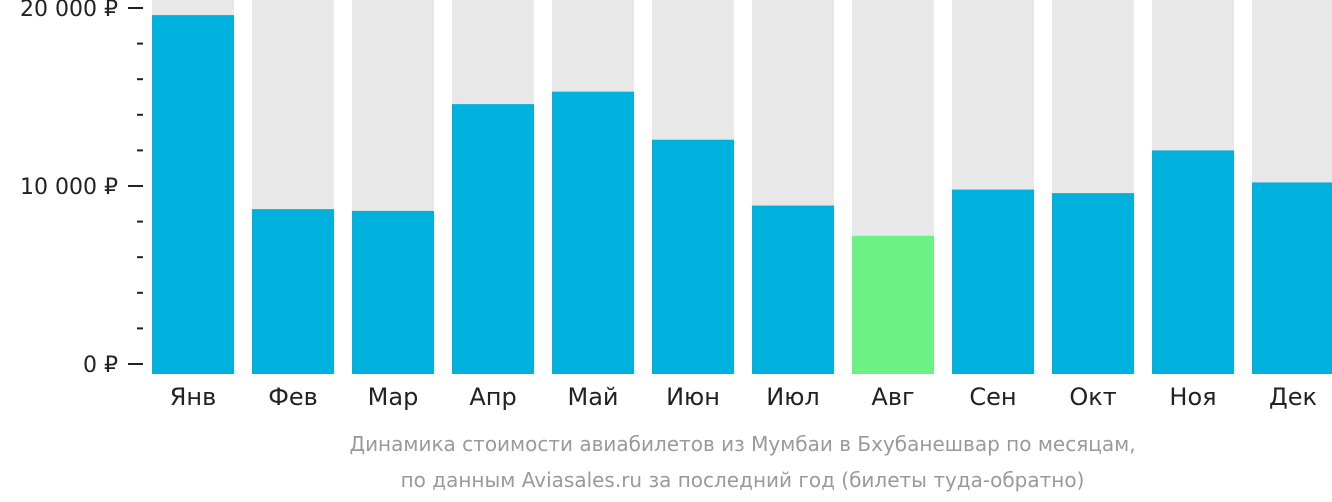 Image resolution: width=1332 pixels, height=502 pixels. I want to click on x-tick-label: Фев, so click(293, 397).